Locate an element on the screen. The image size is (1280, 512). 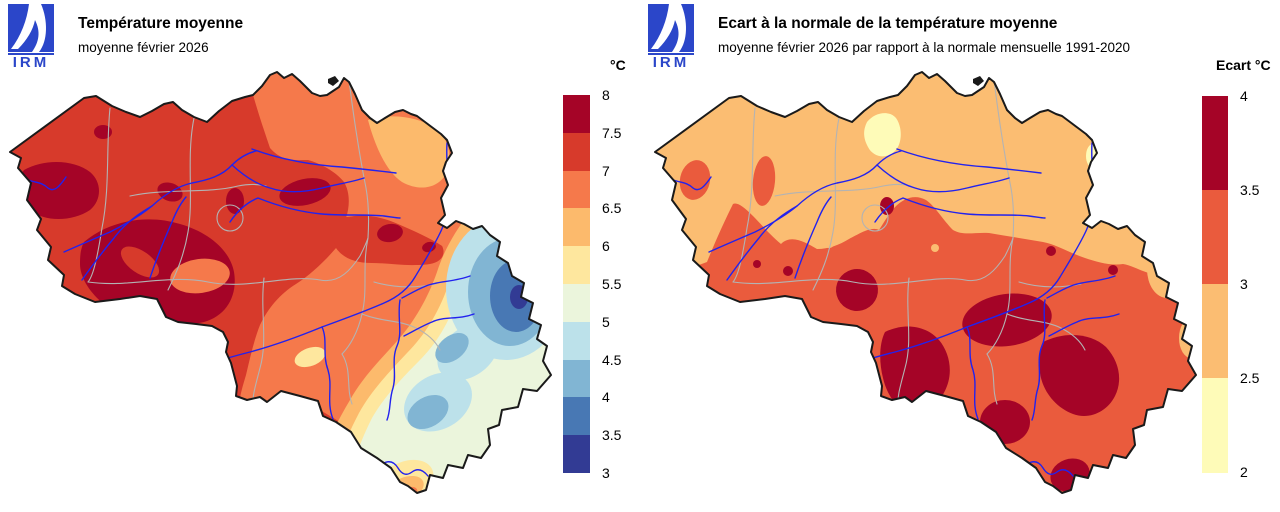
colorbar-tick-label: 7 is located at coordinates (606, 170).